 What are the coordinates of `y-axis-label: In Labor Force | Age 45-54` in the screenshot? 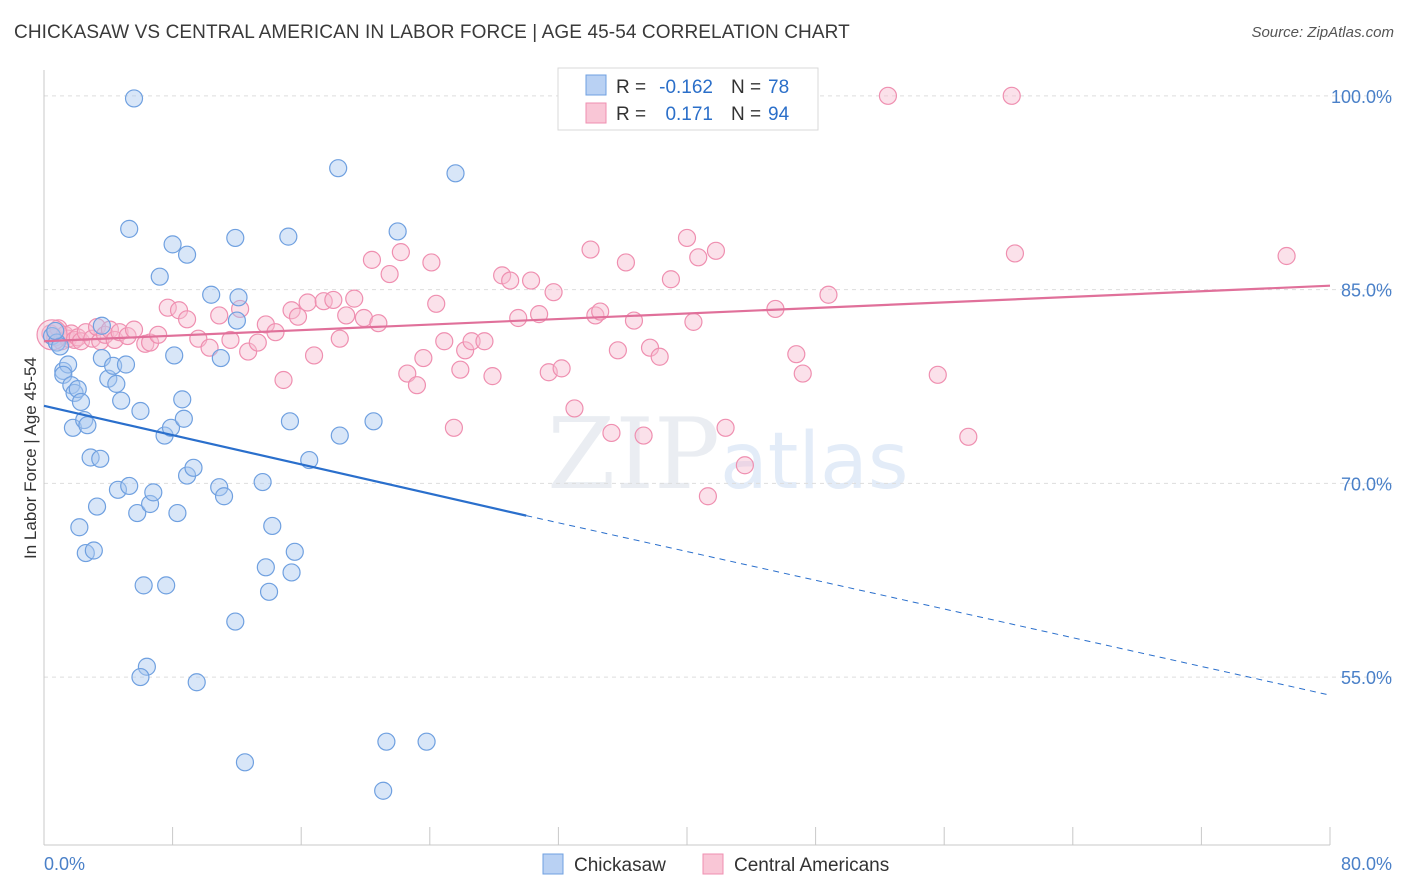 It's located at (30, 458).